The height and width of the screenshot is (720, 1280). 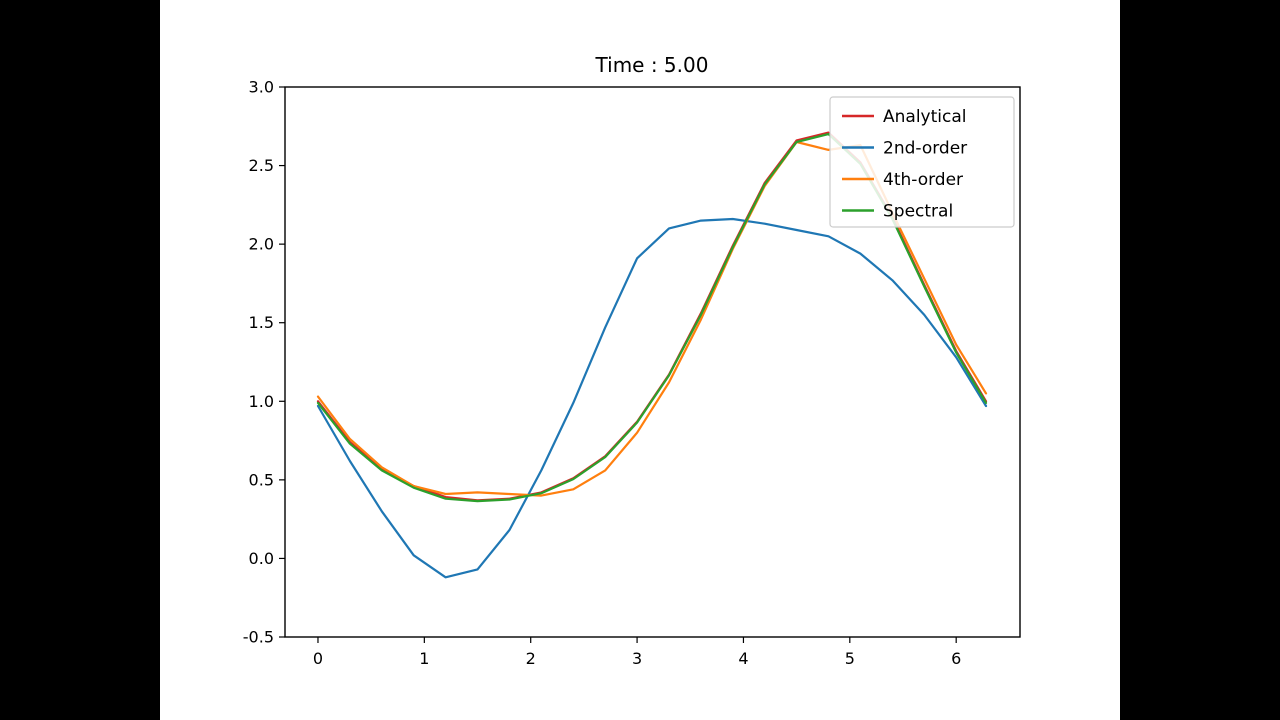 What do you see at coordinates (850, 658) in the screenshot?
I see `x-tick-label: 5` at bounding box center [850, 658].